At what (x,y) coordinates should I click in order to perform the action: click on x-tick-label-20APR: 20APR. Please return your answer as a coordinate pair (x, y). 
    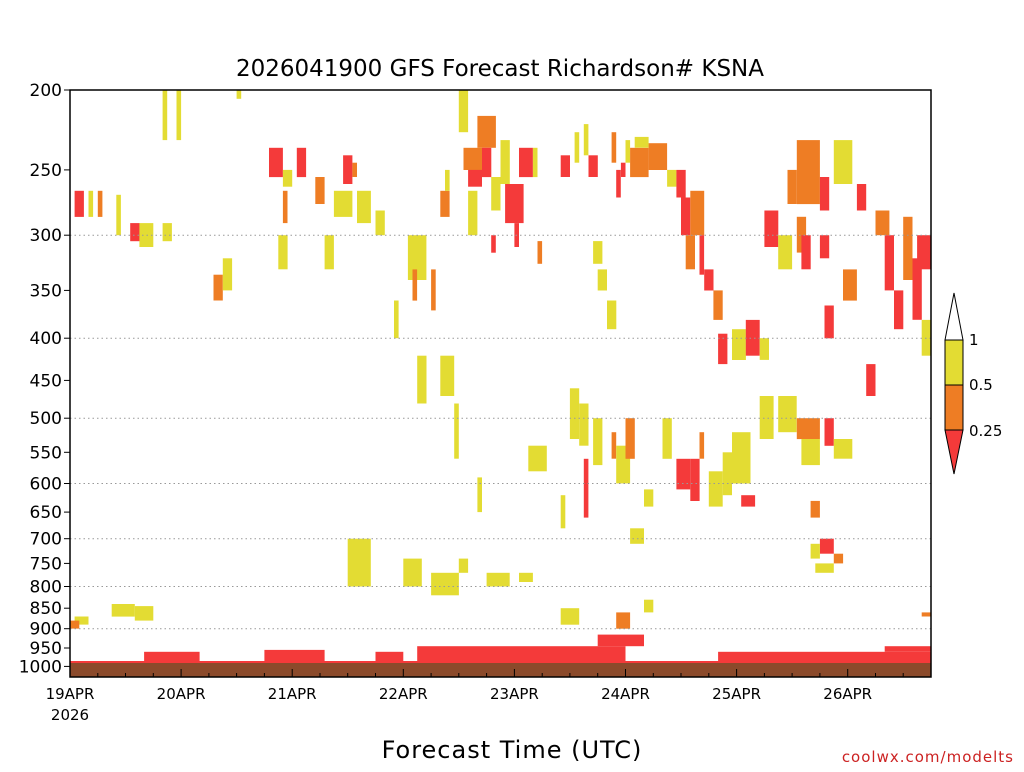
    Looking at the image, I should click on (181, 694).